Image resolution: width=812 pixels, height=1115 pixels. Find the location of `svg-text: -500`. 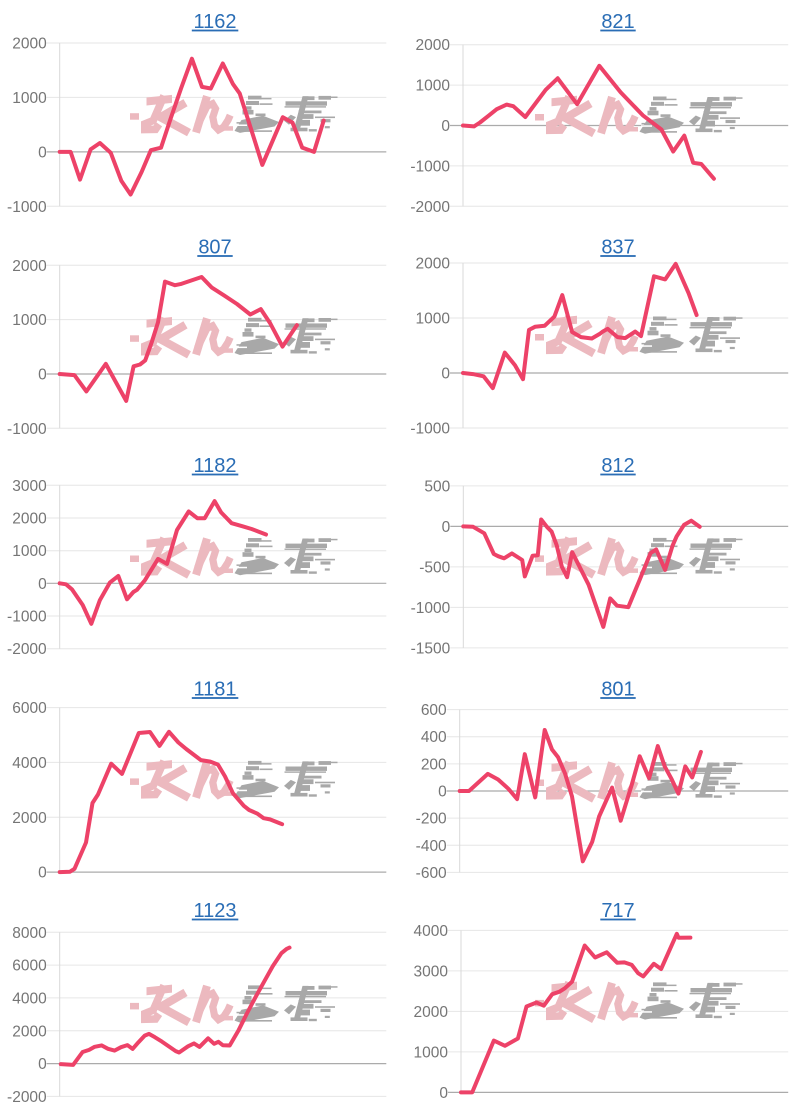

svg-text: -500 is located at coordinates (434, 567).